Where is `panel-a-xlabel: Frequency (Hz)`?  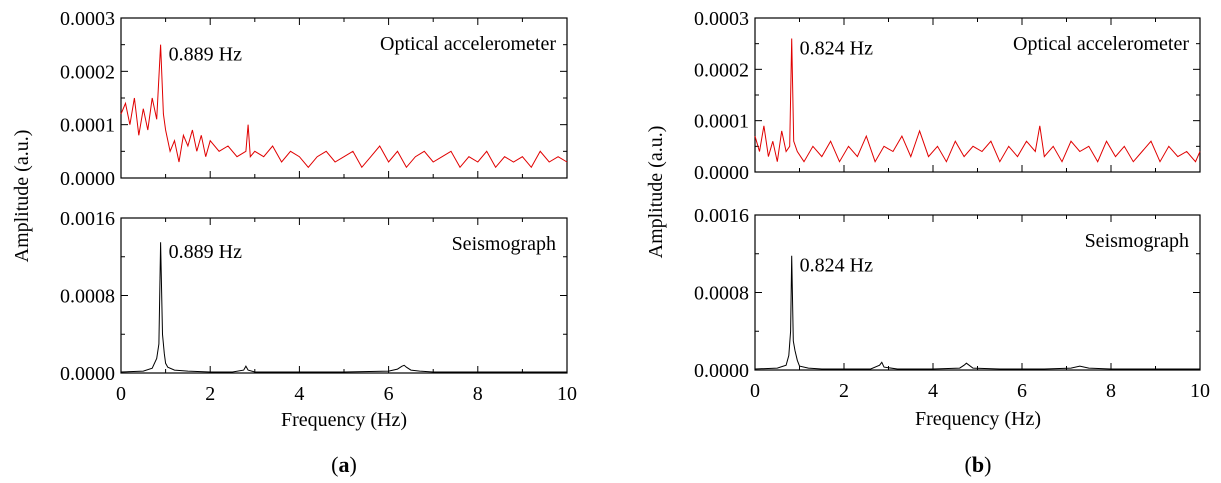 panel-a-xlabel: Frequency (Hz) is located at coordinates (344, 420).